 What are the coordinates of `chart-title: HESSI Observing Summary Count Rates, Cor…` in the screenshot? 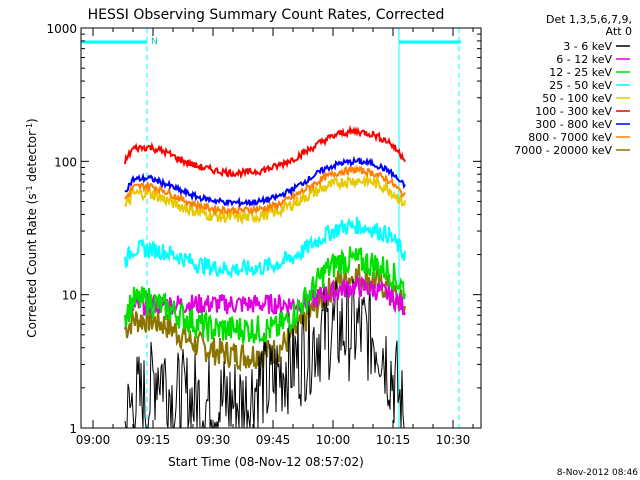 It's located at (266, 15).